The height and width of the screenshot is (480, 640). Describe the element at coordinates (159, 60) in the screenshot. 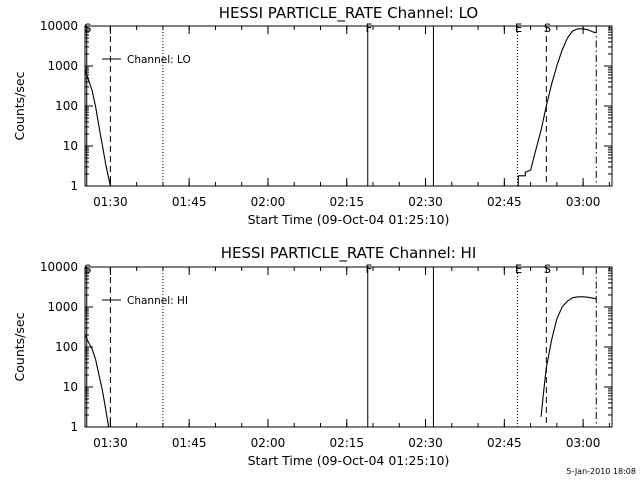

I see `legend-label: Channel: LO` at that location.